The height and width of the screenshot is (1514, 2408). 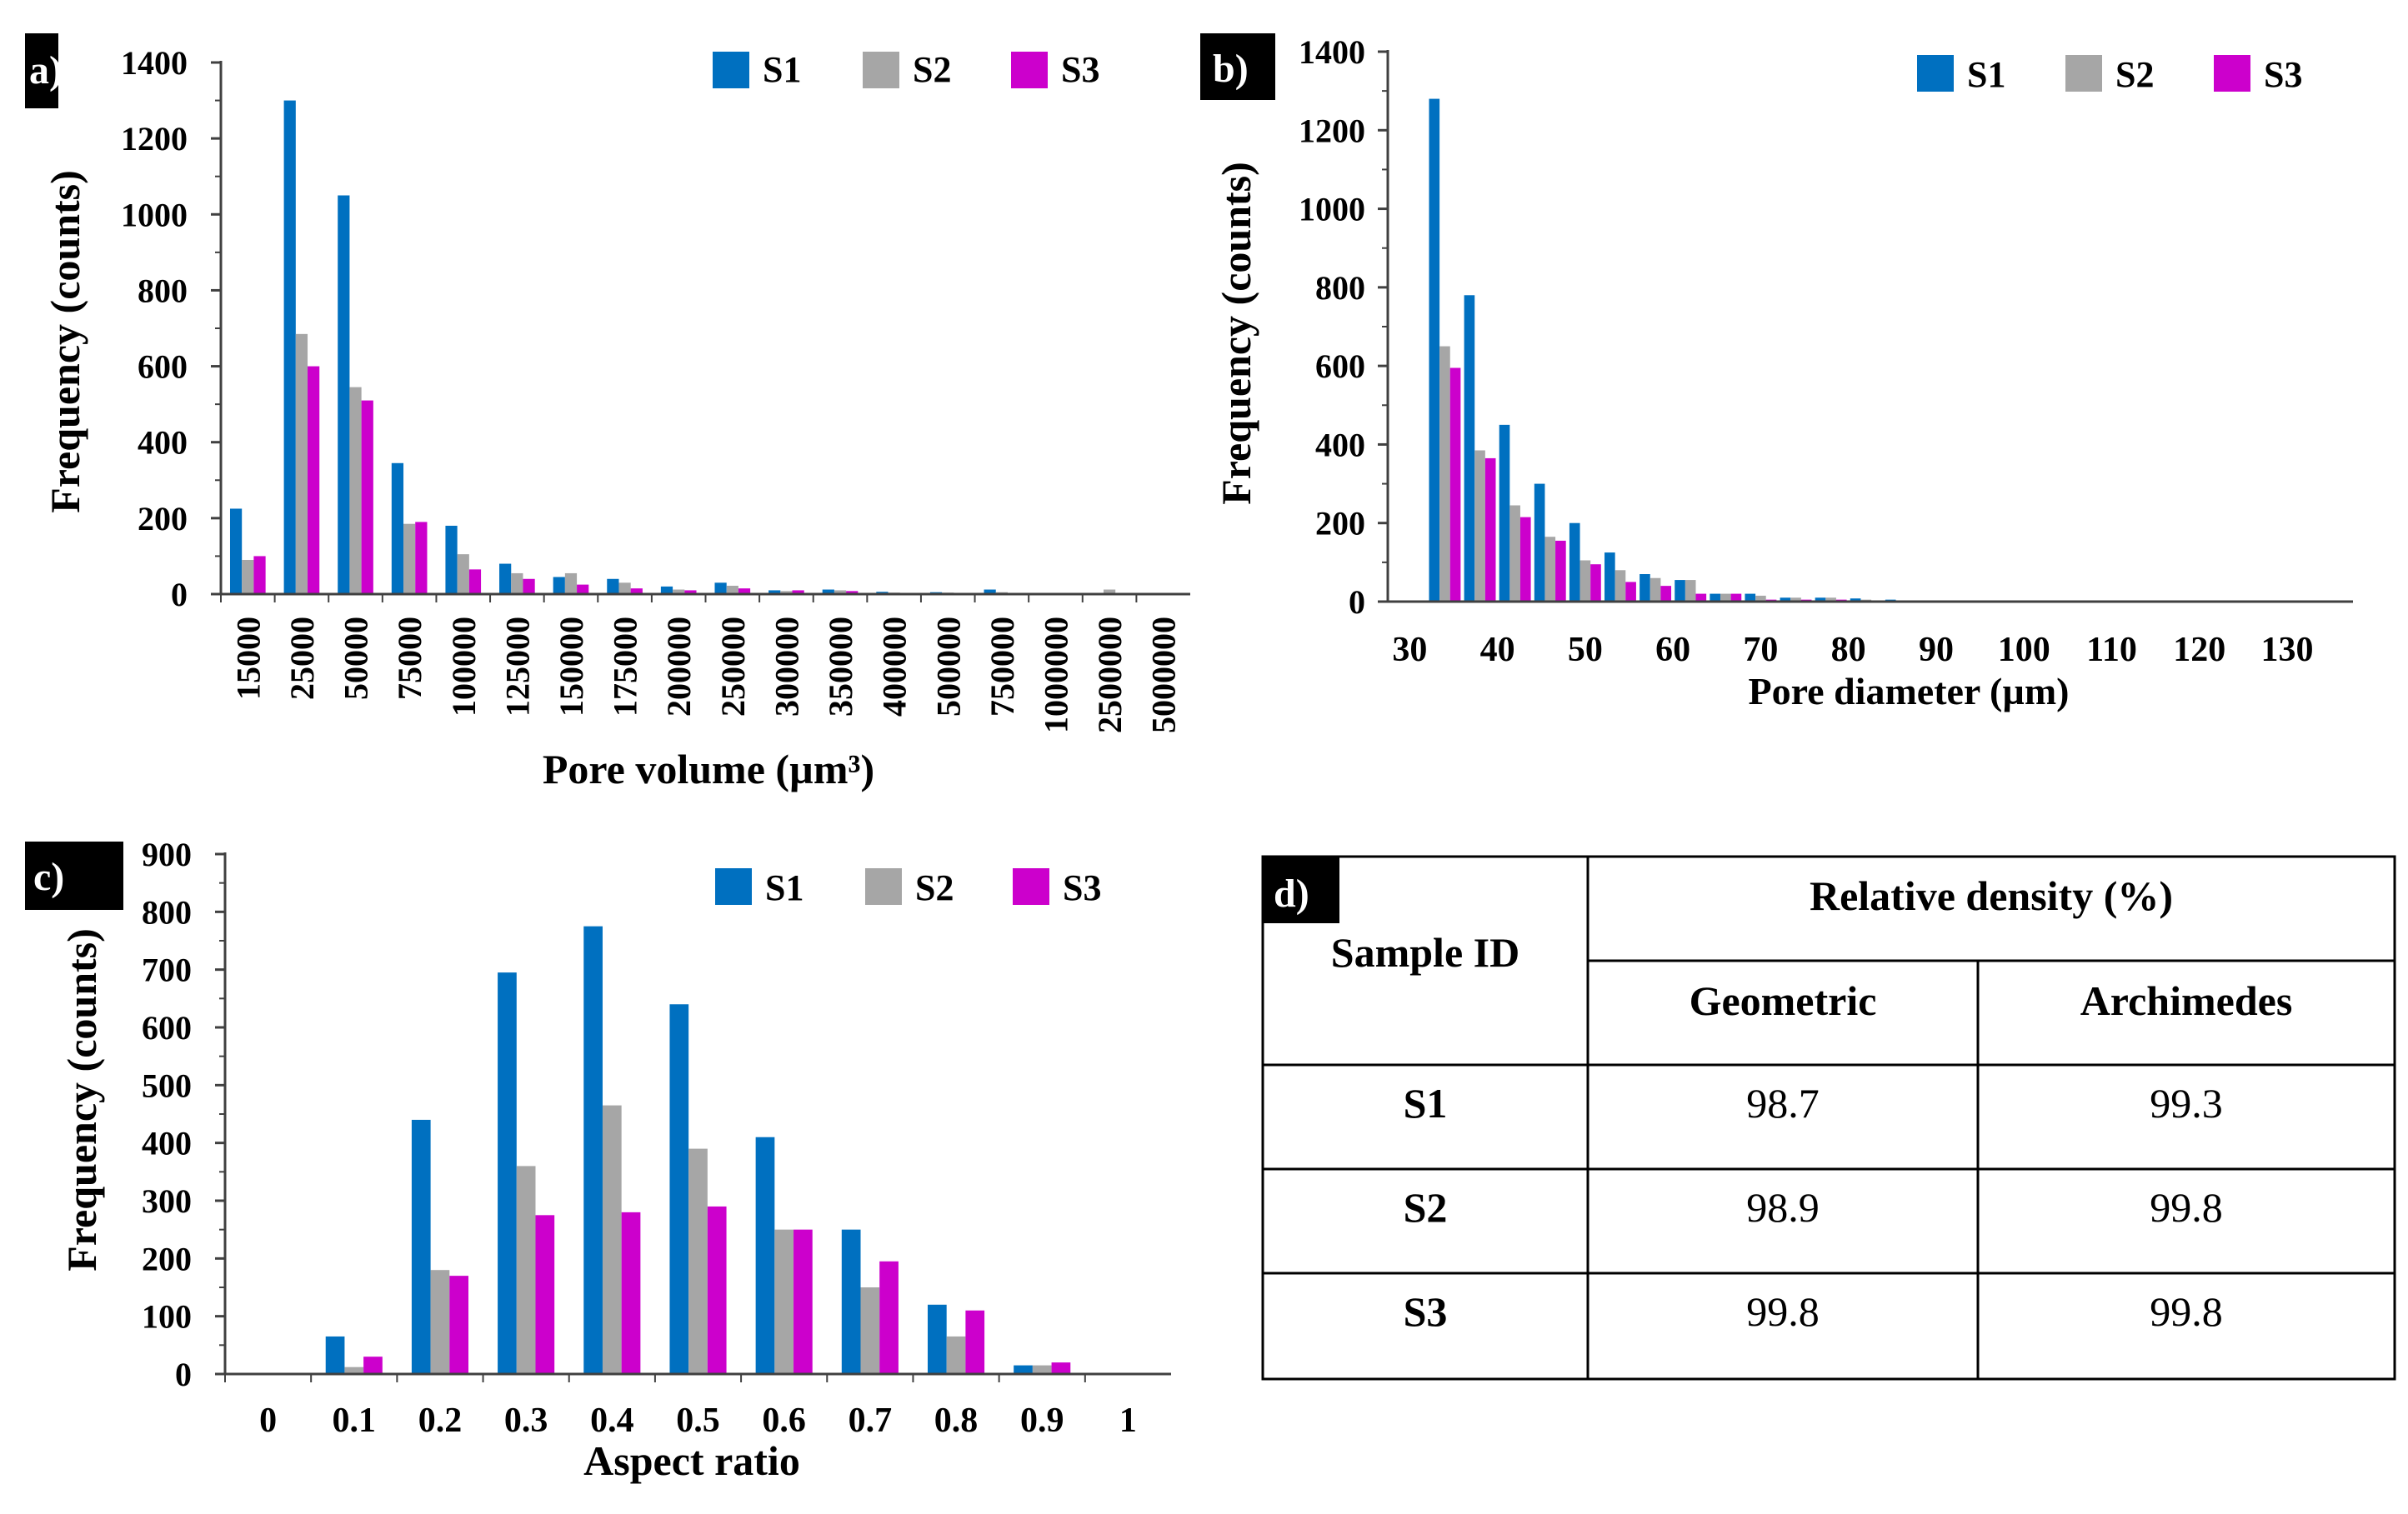 What do you see at coordinates (2187, 1311) in the screenshot?
I see `table-cell-archimedes: 99.8` at bounding box center [2187, 1311].